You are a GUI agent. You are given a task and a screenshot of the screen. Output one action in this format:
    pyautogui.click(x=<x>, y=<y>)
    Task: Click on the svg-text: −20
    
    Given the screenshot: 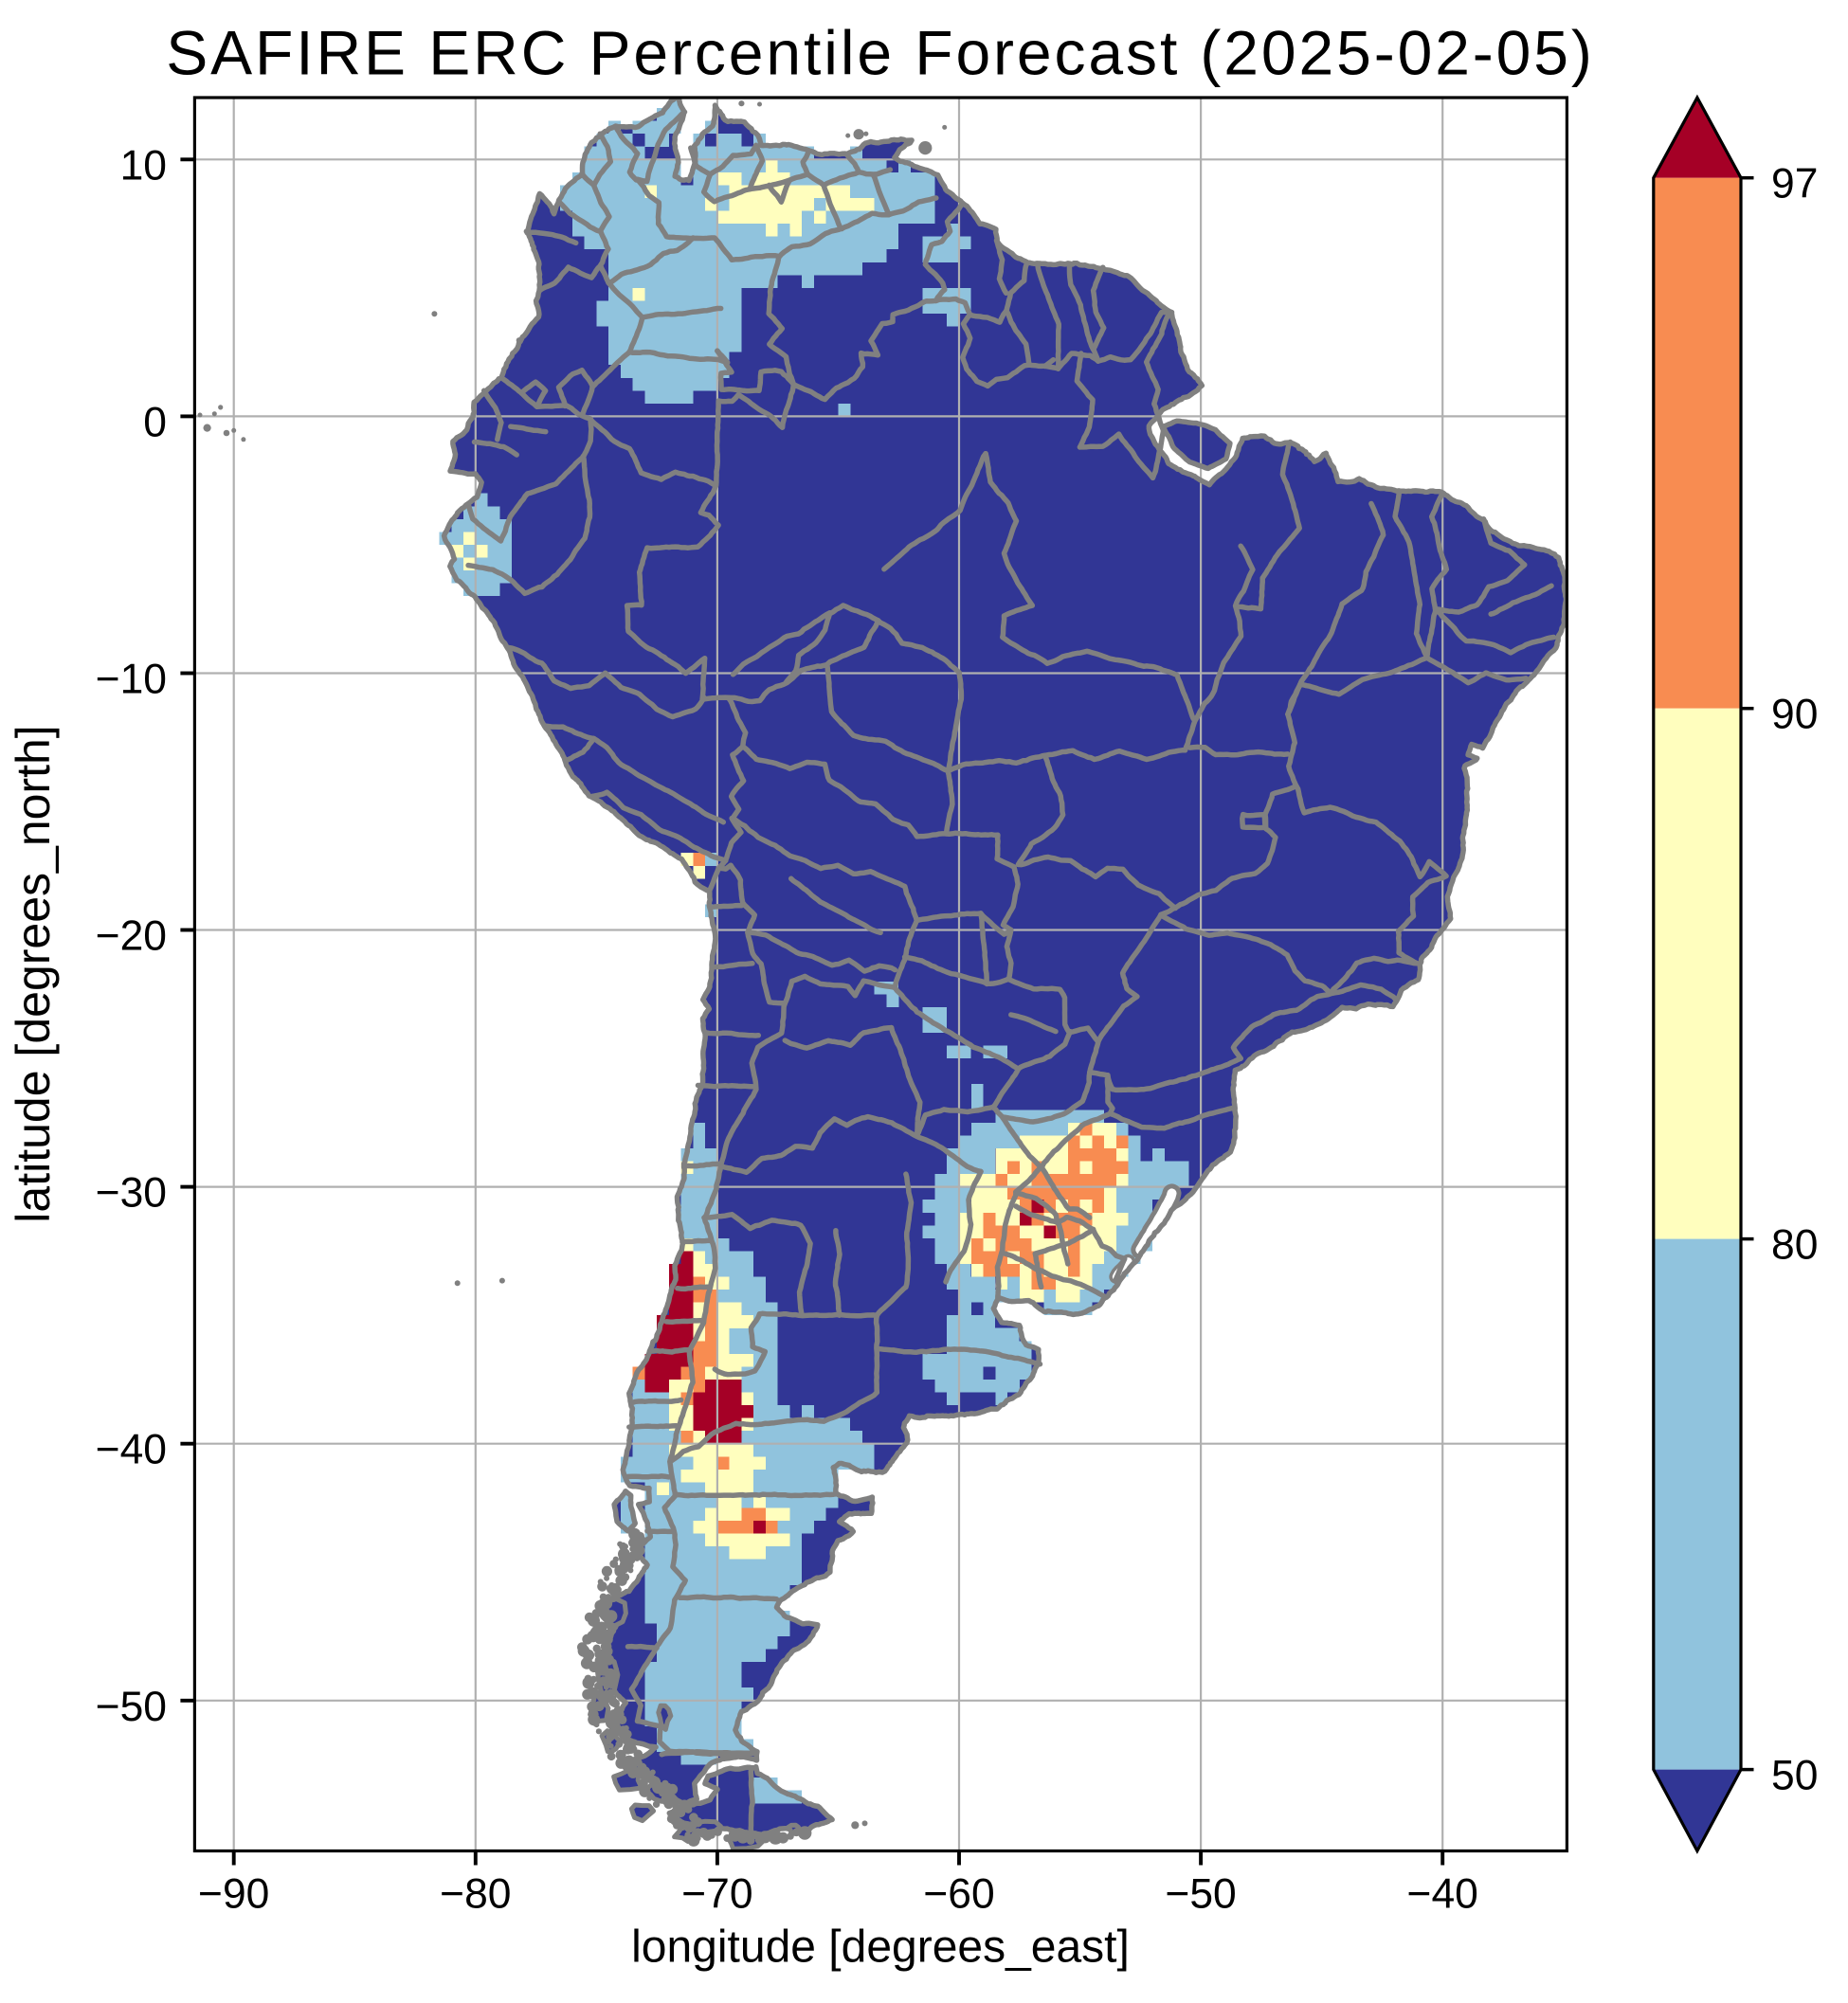 What is the action you would take?
    pyautogui.click(x=131, y=936)
    